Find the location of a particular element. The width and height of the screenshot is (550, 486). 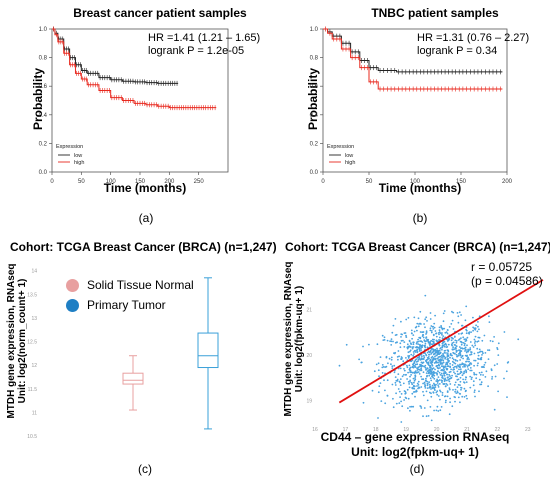

x-axis-label-line2: Unit: log2(fpkm-uq+ 1) is located at coordinates (415, 452).